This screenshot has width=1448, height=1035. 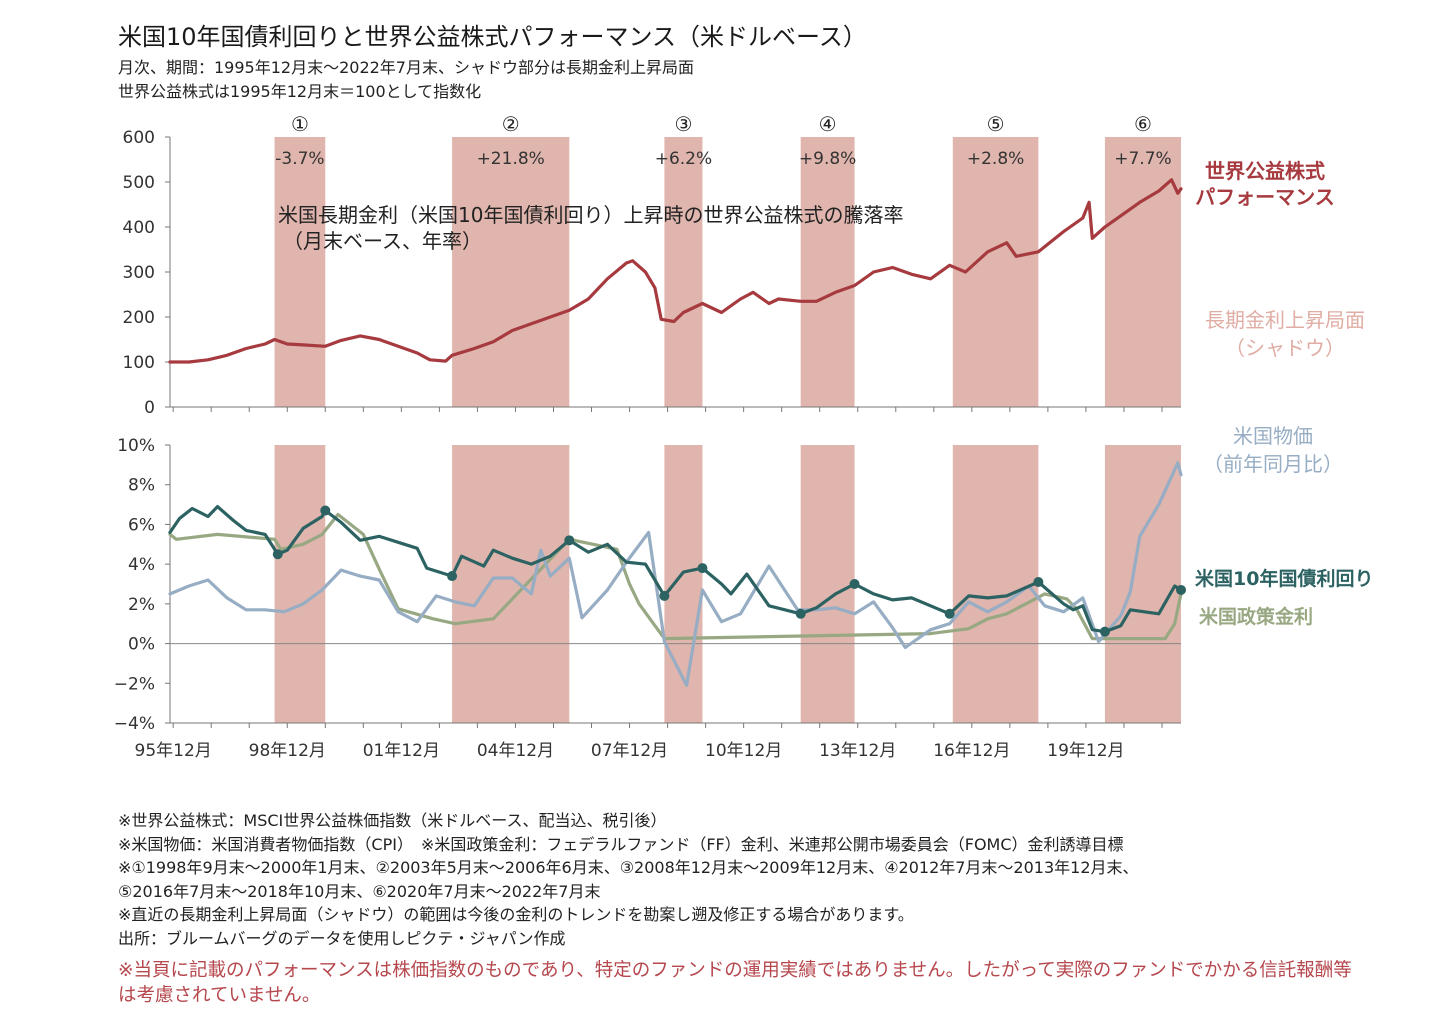 I want to click on period-number-4: ④, so click(x=828, y=124).